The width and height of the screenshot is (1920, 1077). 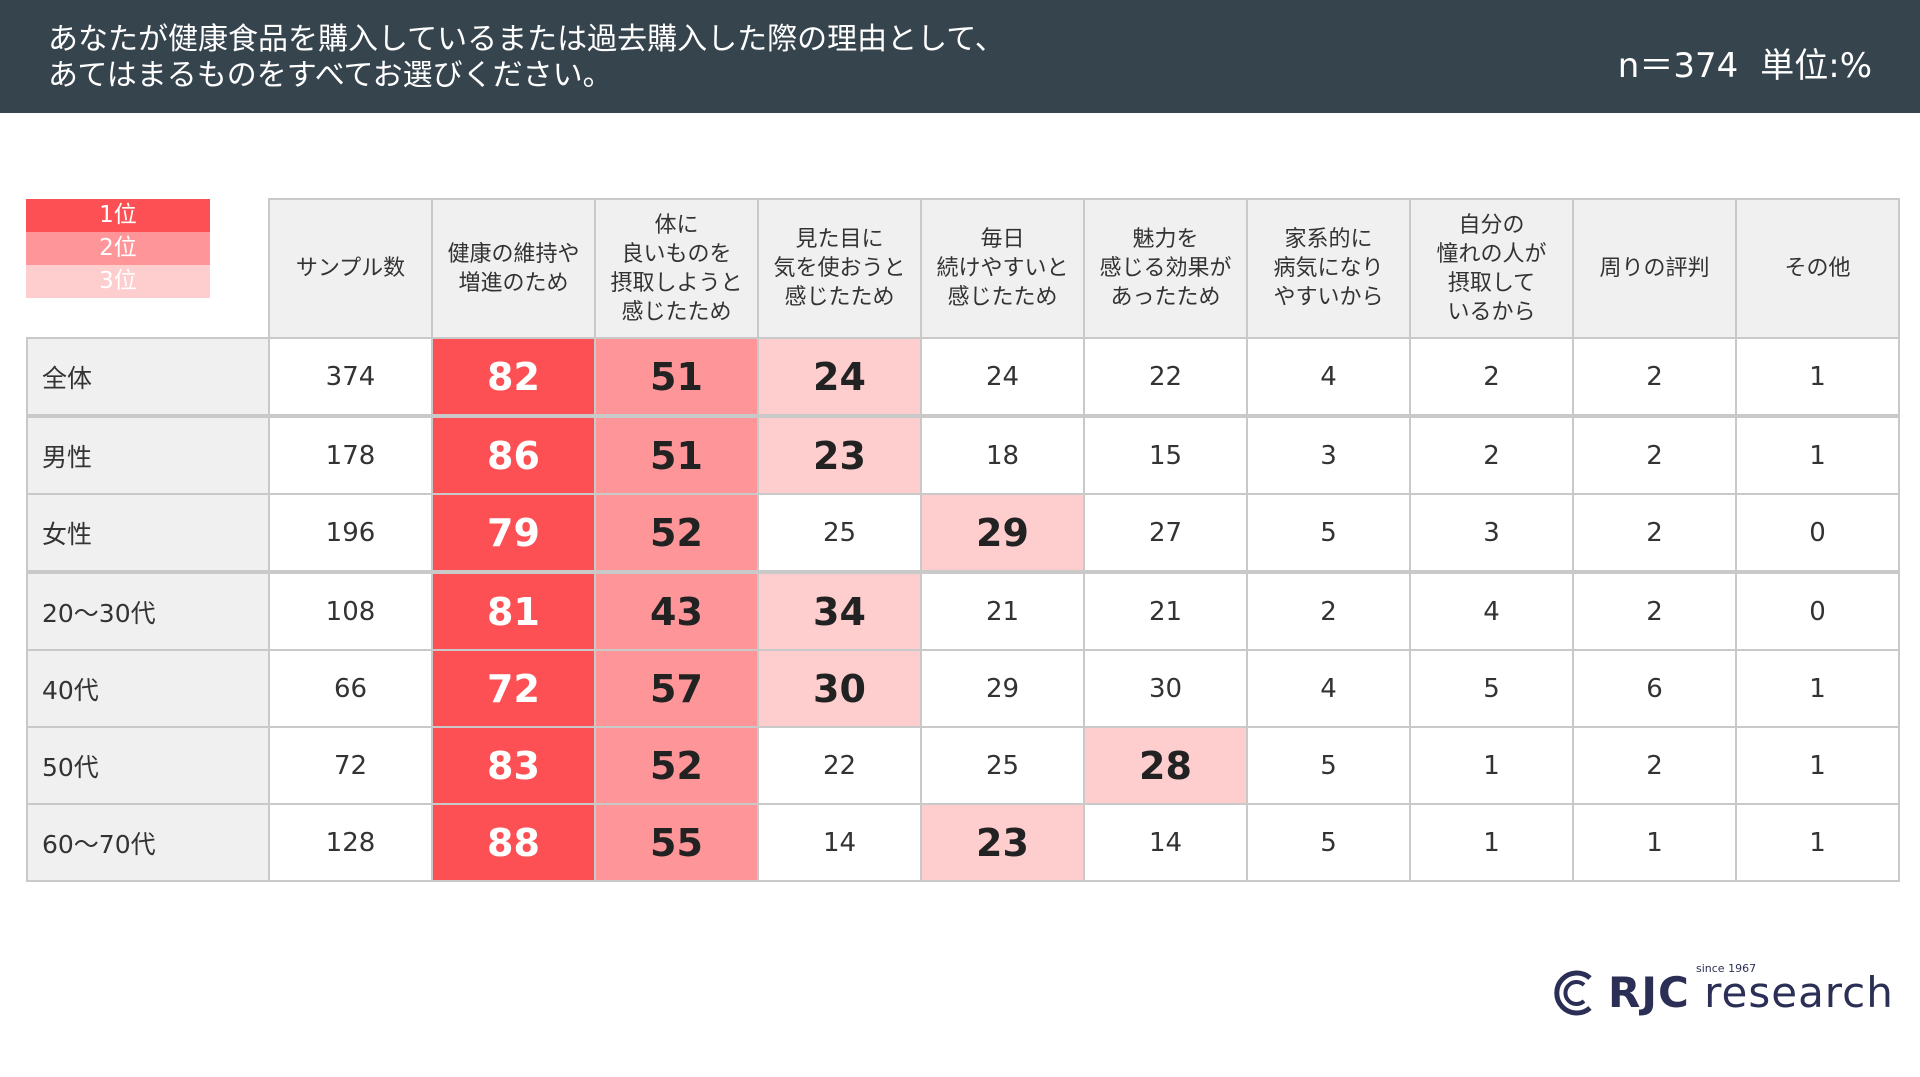 I want to click on logo-word: research, so click(x=1799, y=992).